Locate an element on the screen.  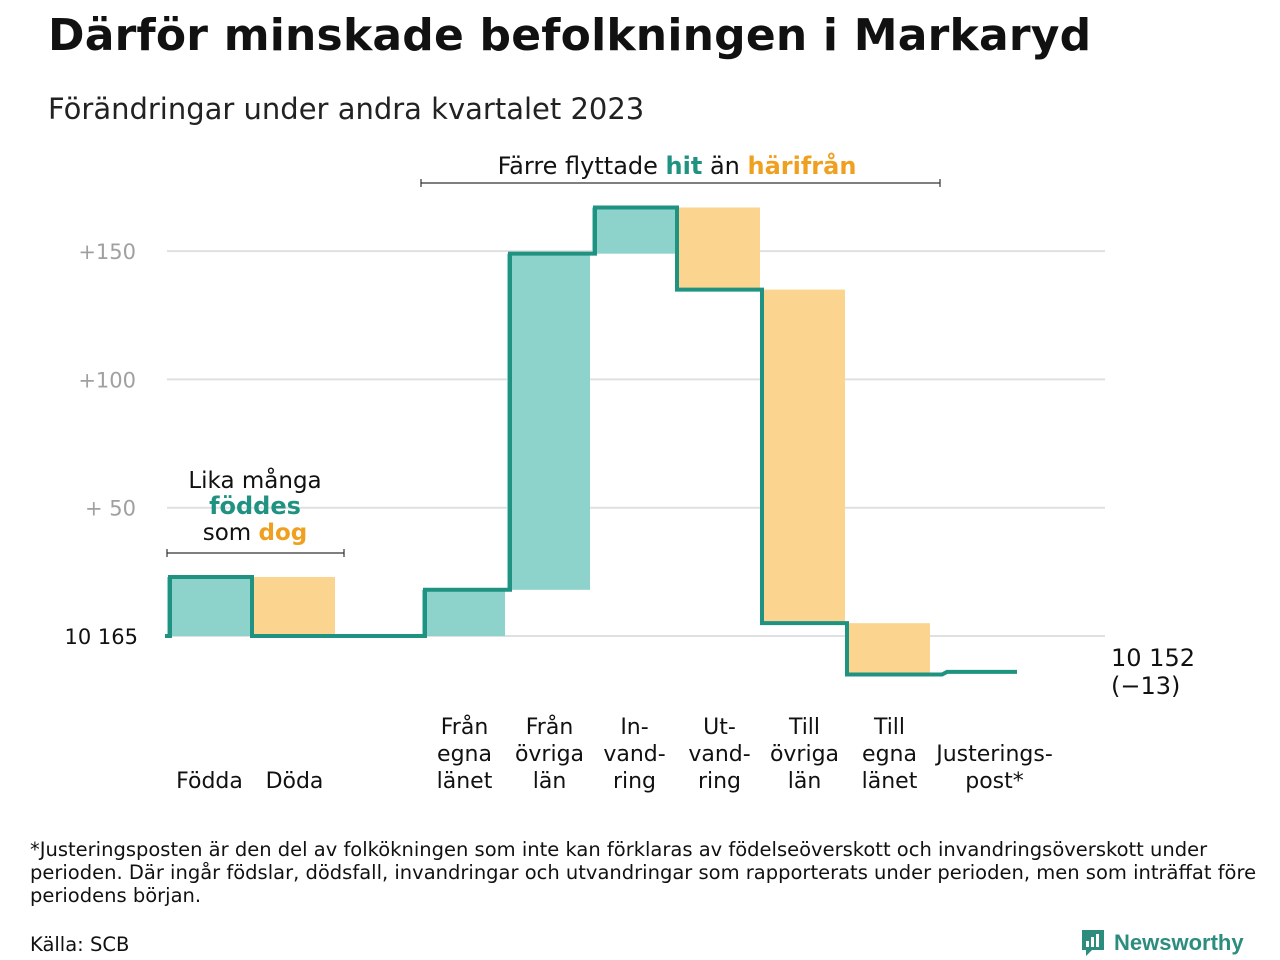
annotation-migration: Färre flyttade hit än härifrån is located at coordinates (677, 165).